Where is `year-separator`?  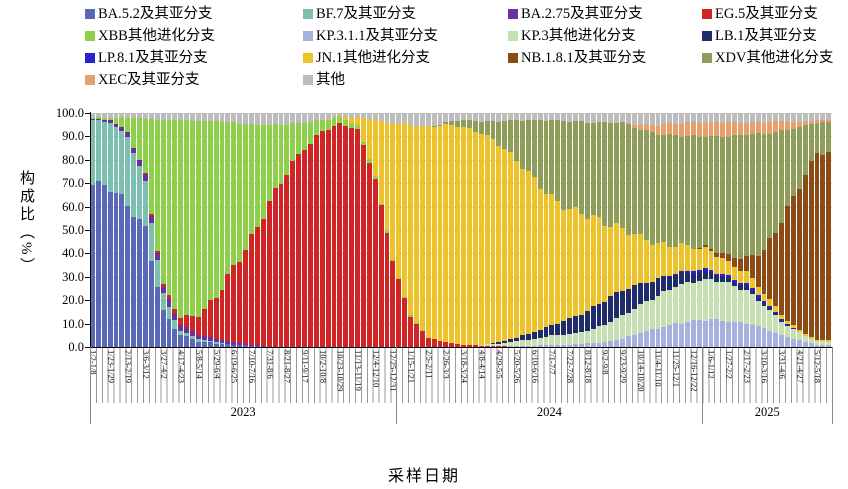
year-separator is located at coordinates (703, 385).